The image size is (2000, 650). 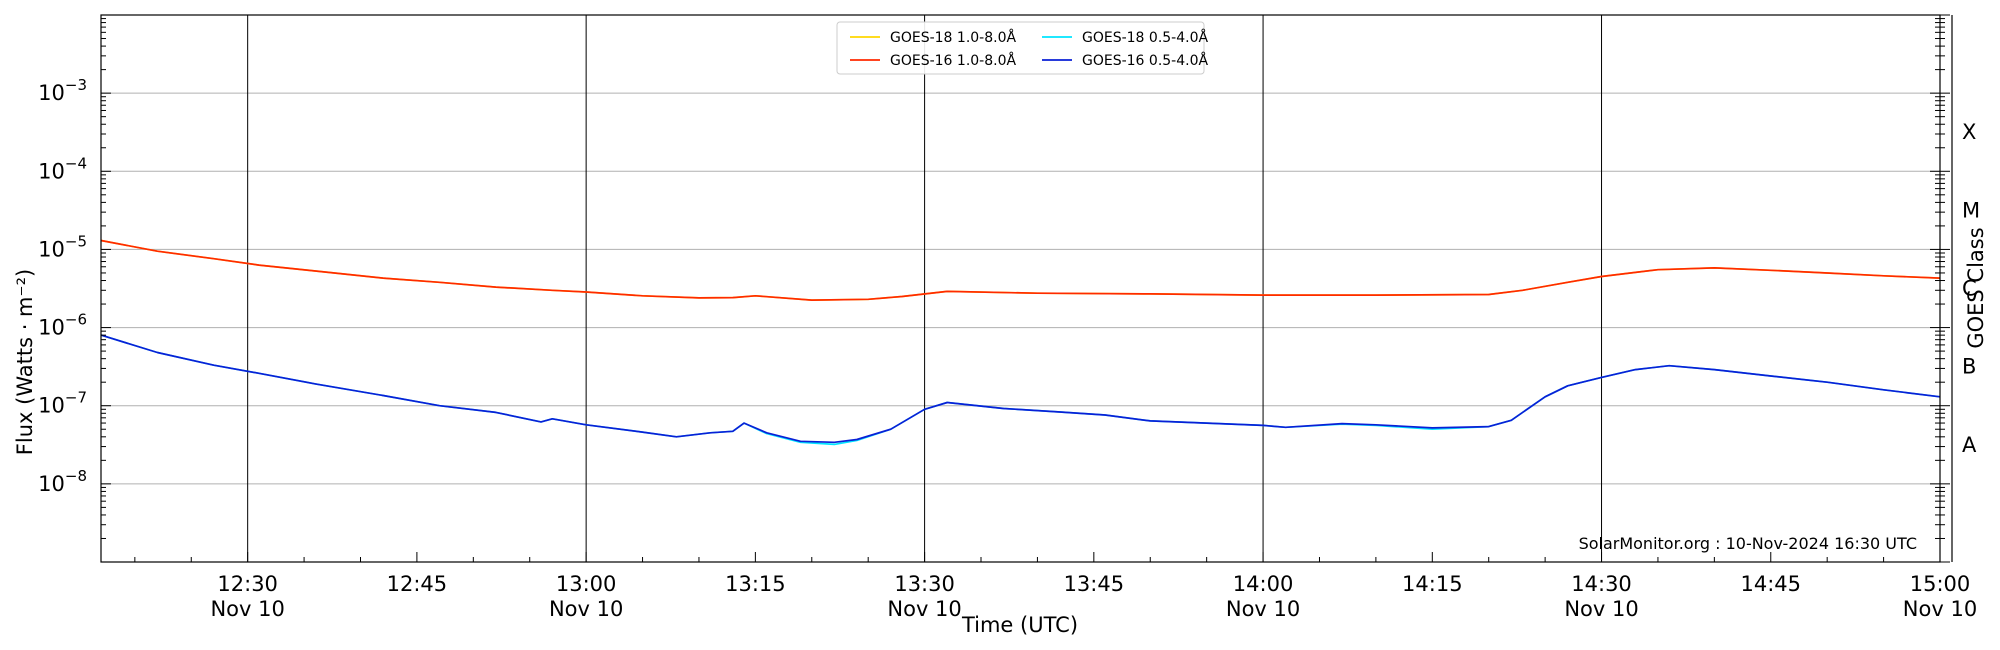 What do you see at coordinates (247, 584) in the screenshot?
I see `x-tick-label: 12:30` at bounding box center [247, 584].